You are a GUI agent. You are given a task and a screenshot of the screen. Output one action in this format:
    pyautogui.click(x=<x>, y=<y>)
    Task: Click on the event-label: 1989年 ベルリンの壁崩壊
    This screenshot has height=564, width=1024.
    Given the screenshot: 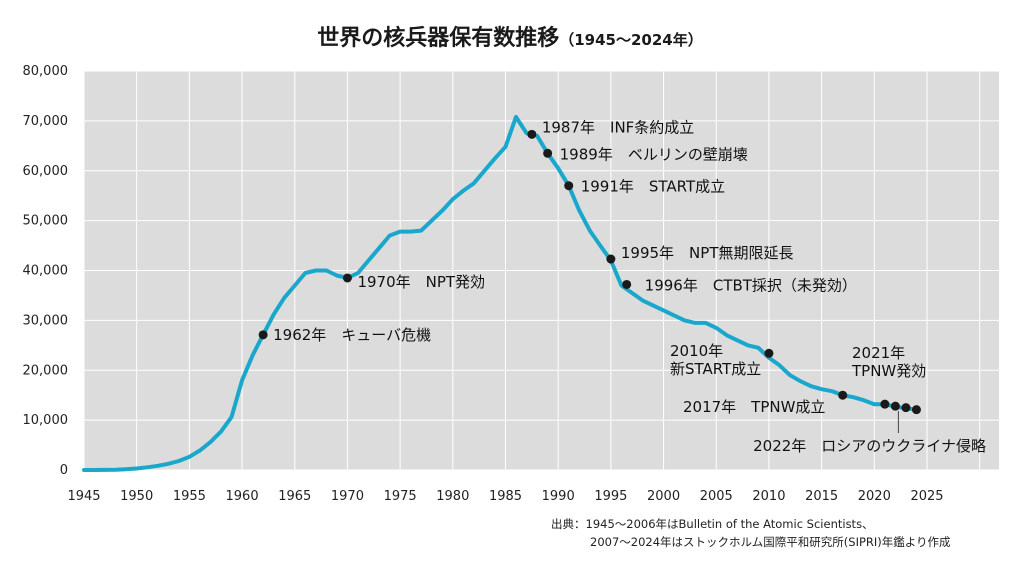 What is the action you would take?
    pyautogui.click(x=654, y=154)
    